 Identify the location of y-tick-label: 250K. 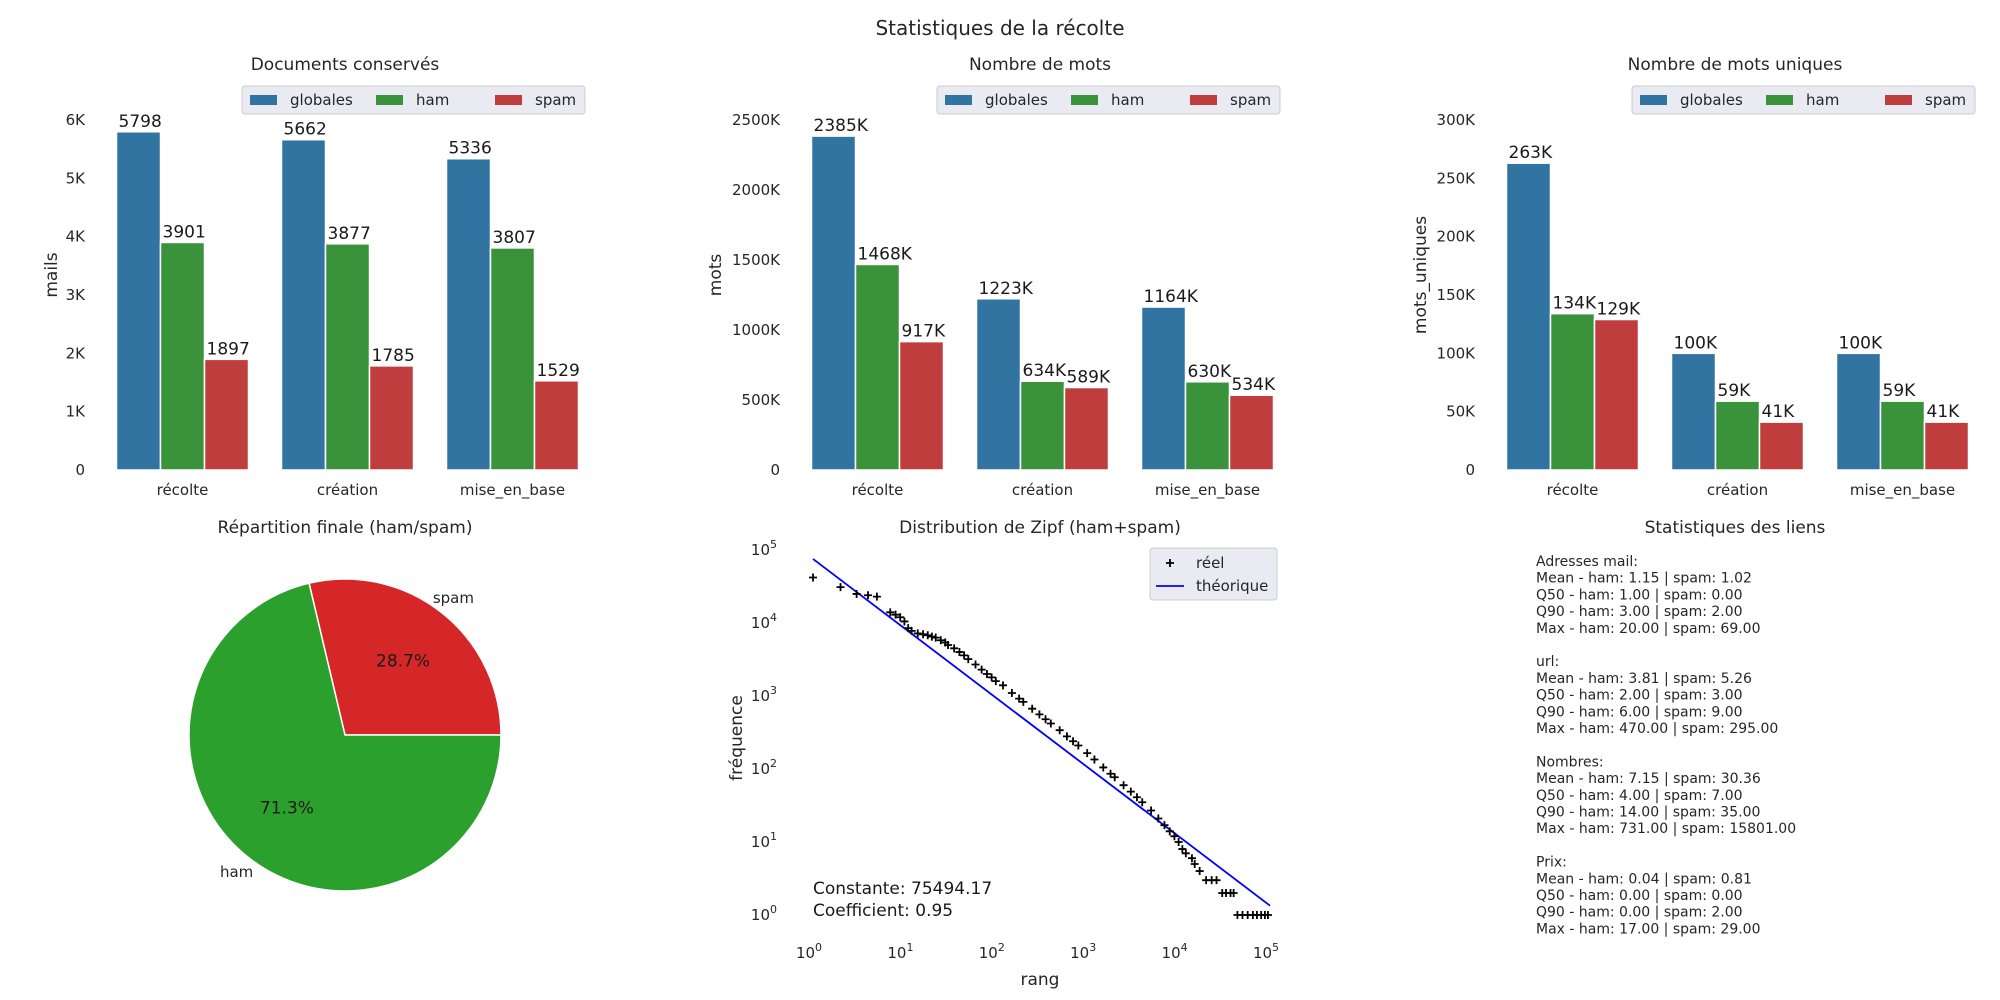
(1457, 178).